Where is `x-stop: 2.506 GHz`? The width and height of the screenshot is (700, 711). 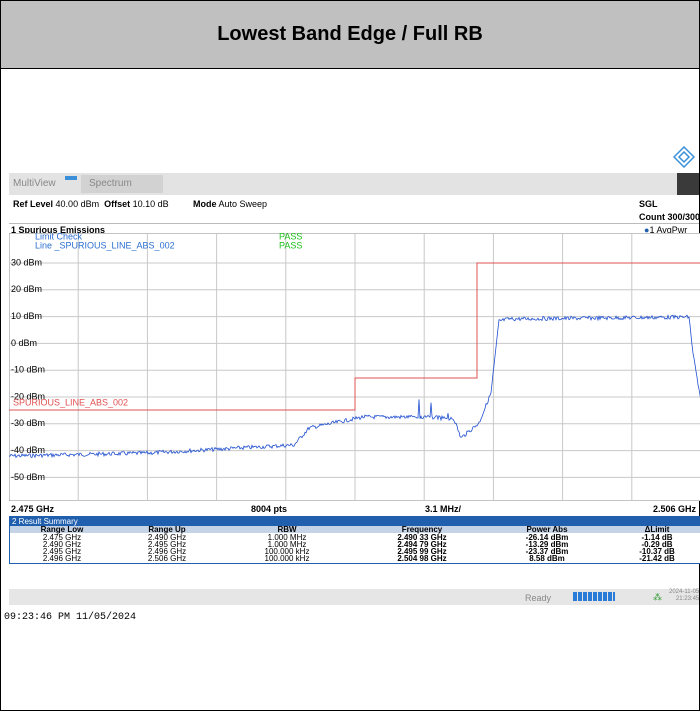
x-stop: 2.506 GHz is located at coordinates (675, 509).